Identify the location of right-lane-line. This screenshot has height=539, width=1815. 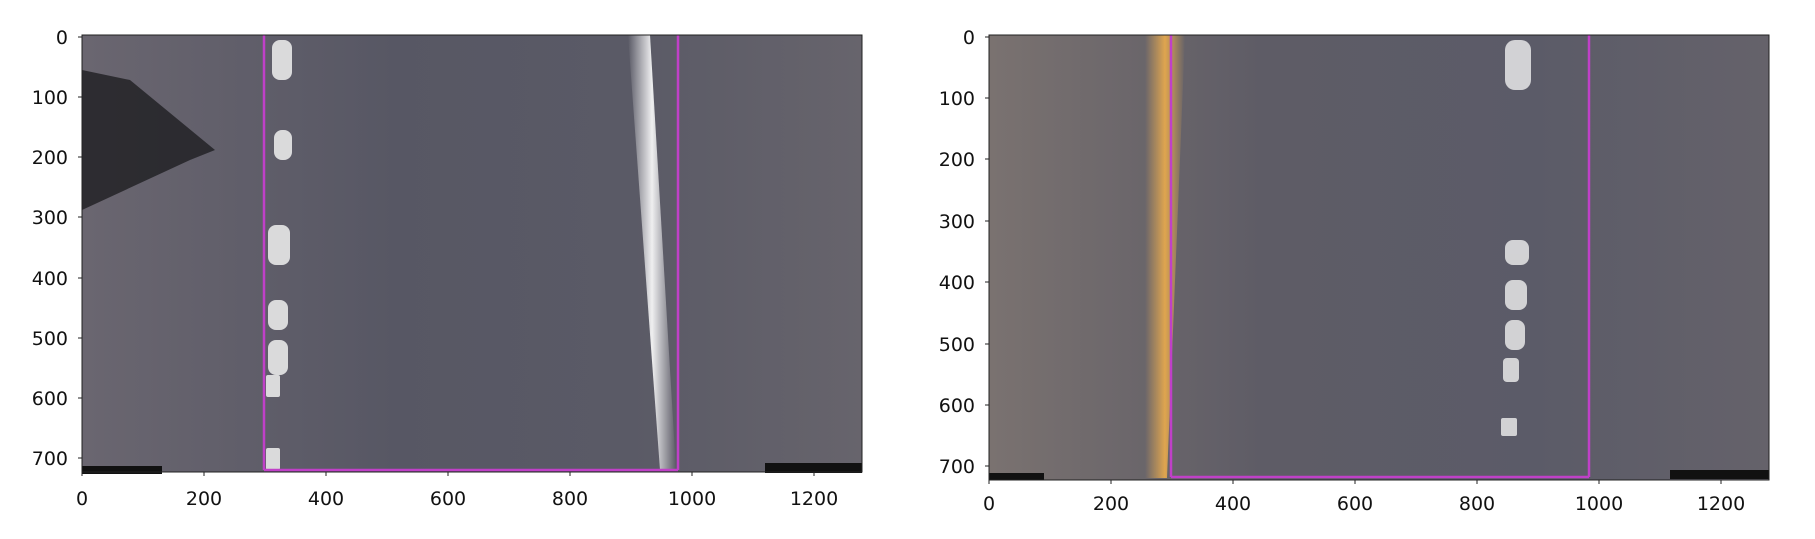
(652, 252).